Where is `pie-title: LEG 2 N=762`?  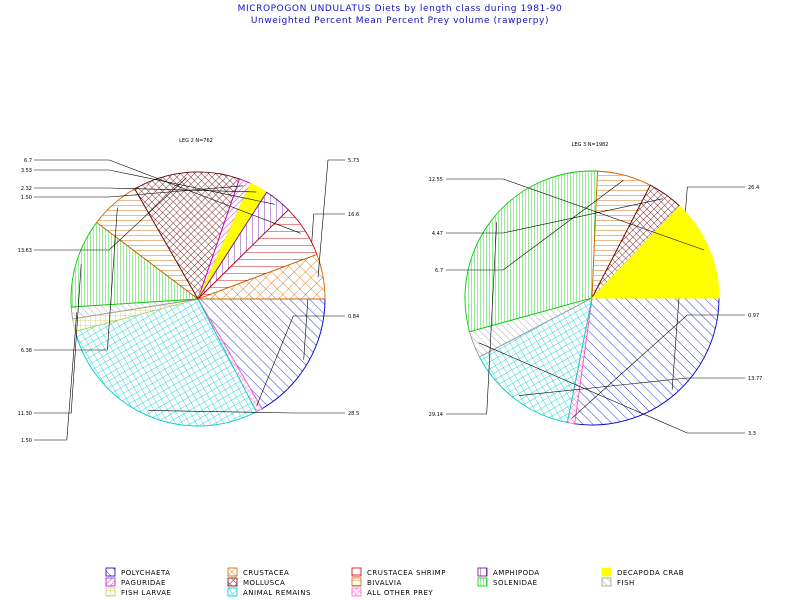
pie-title: LEG 2 N=762 is located at coordinates (196, 141).